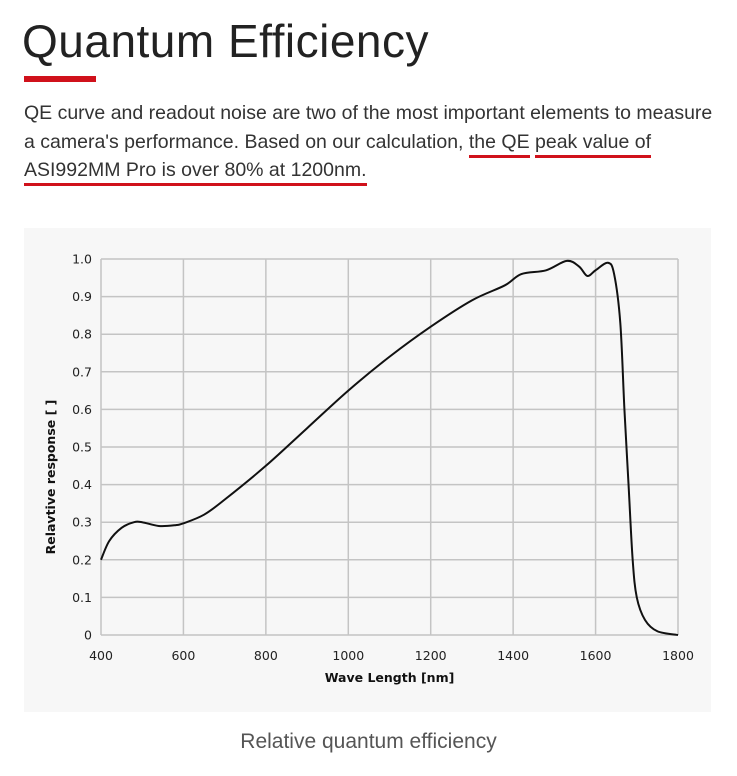 This screenshot has height=776, width=737. I want to click on x-tick-label: 600, so click(183, 655).